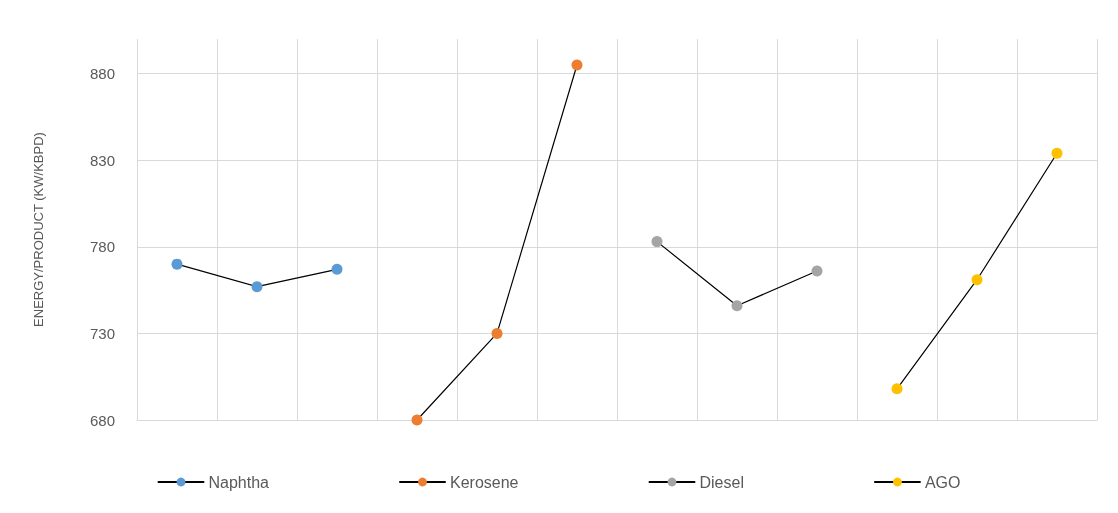  What do you see at coordinates (102, 160) in the screenshot?
I see `y-tick-label: 830` at bounding box center [102, 160].